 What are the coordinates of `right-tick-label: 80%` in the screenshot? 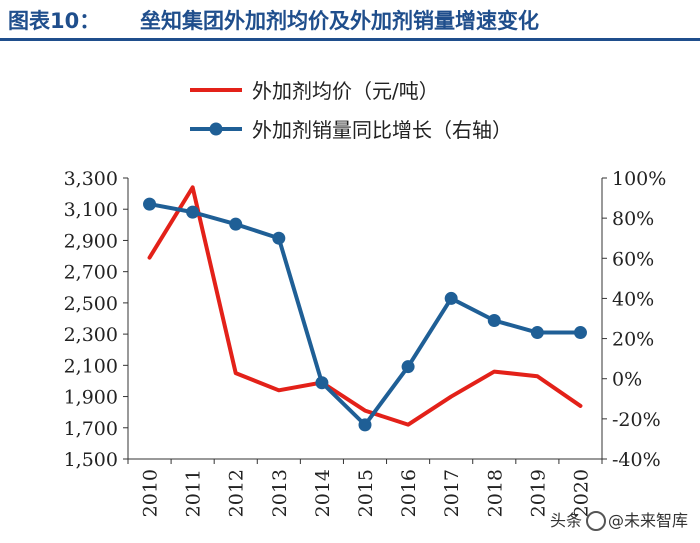 It's located at (633, 219).